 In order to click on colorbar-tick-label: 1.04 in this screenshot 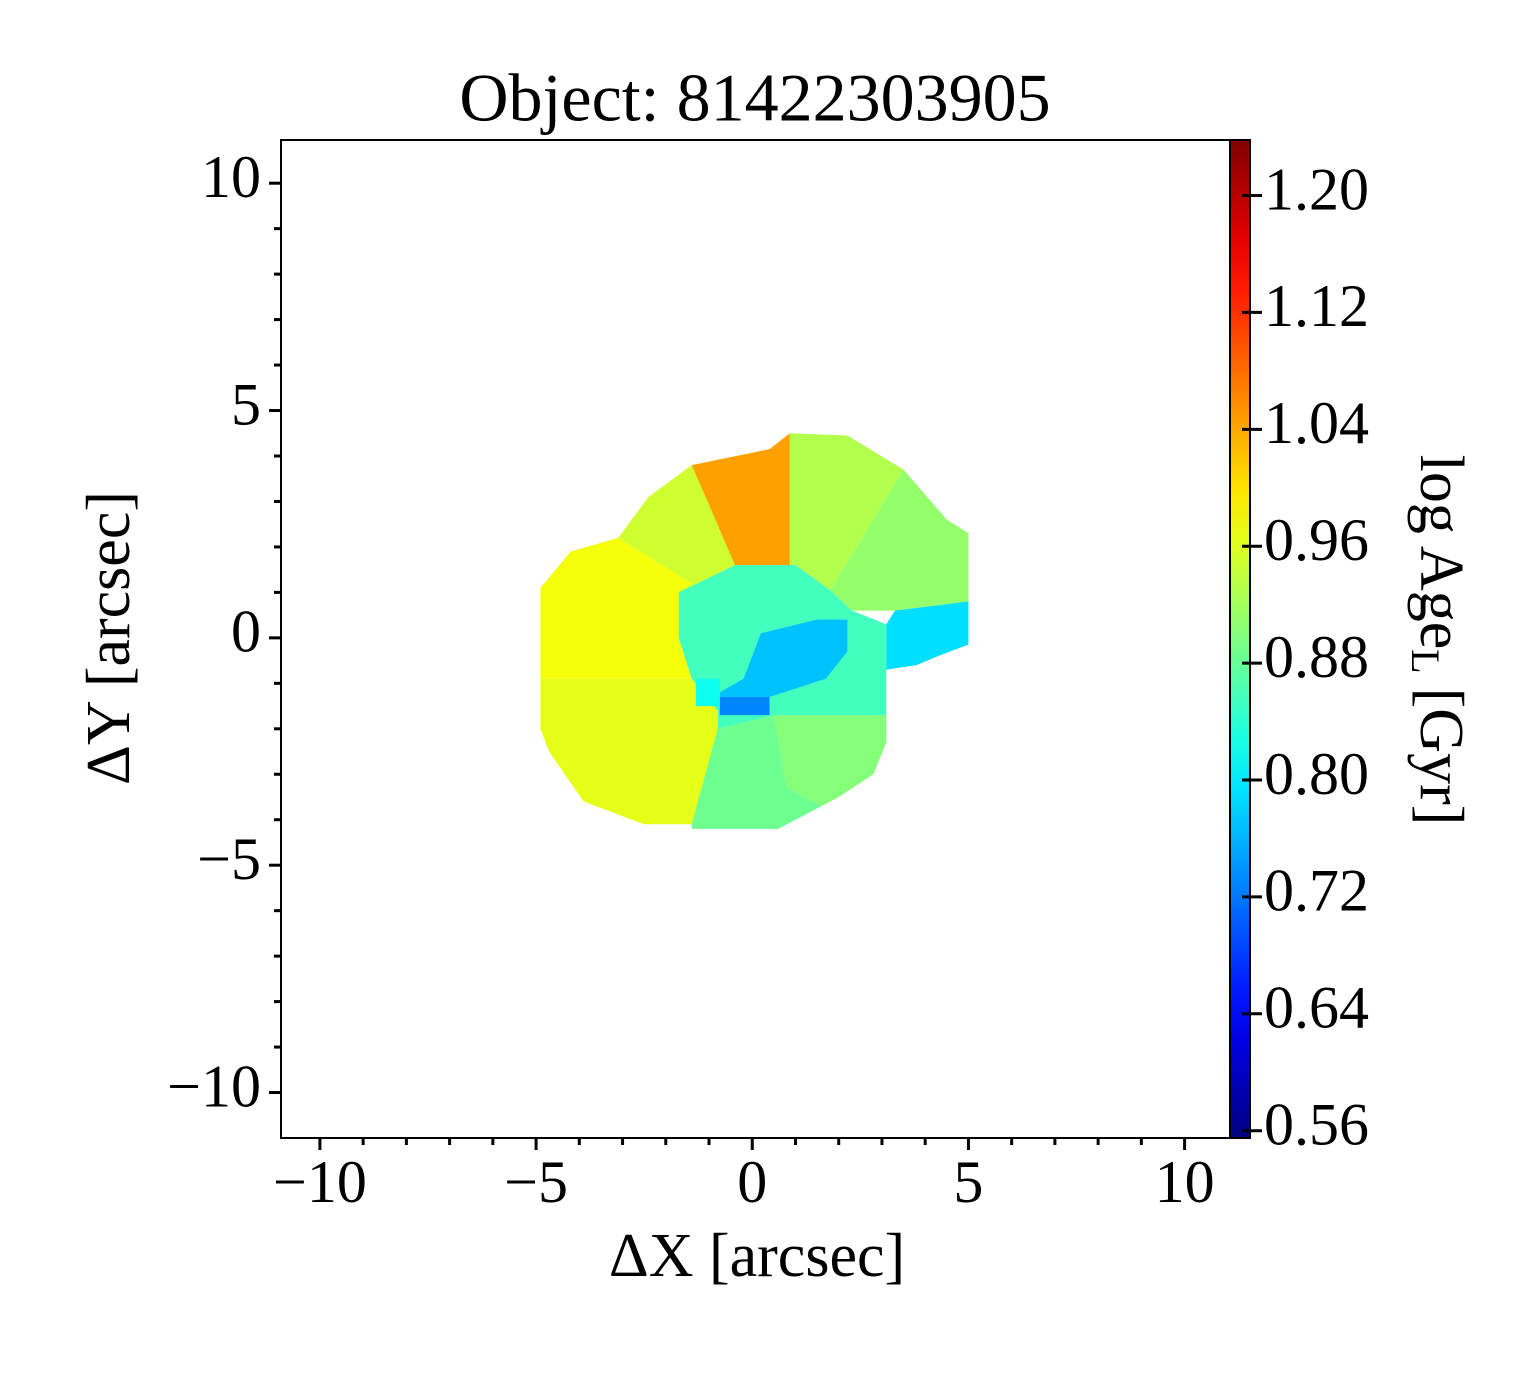, I will do `click(1316, 423)`.